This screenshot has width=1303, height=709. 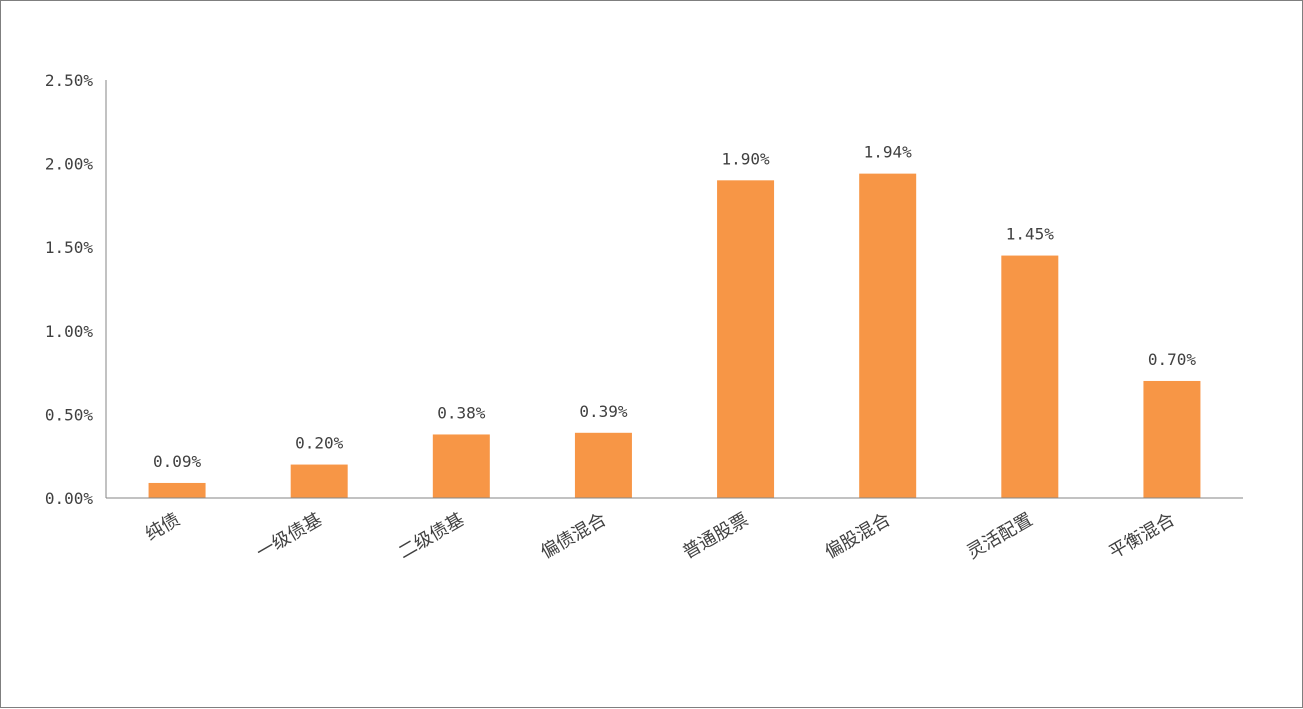 I want to click on y-tick-label: 0.50%, so click(x=69, y=414).